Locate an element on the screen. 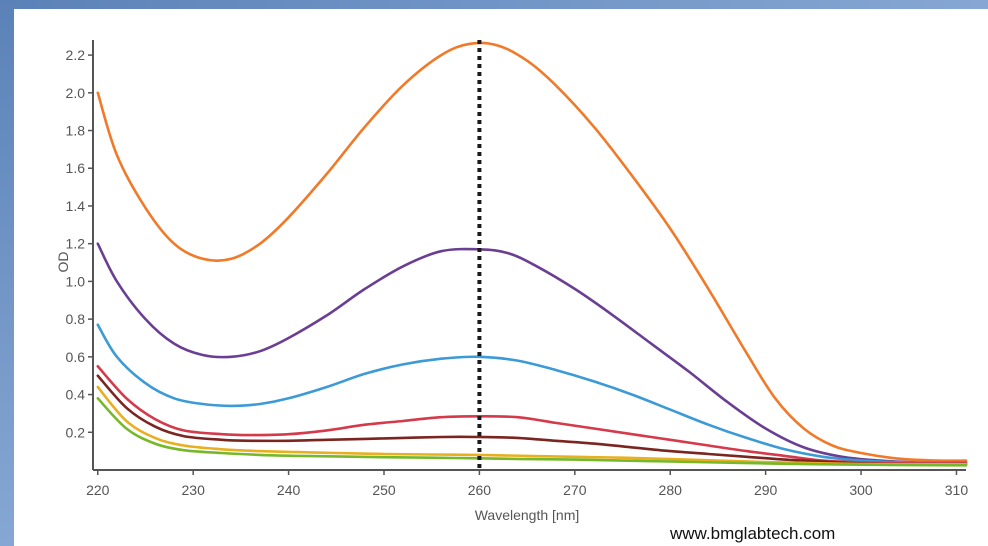 Image resolution: width=988 pixels, height=546 pixels. y-tick-label: 0.2 is located at coordinates (76, 432).